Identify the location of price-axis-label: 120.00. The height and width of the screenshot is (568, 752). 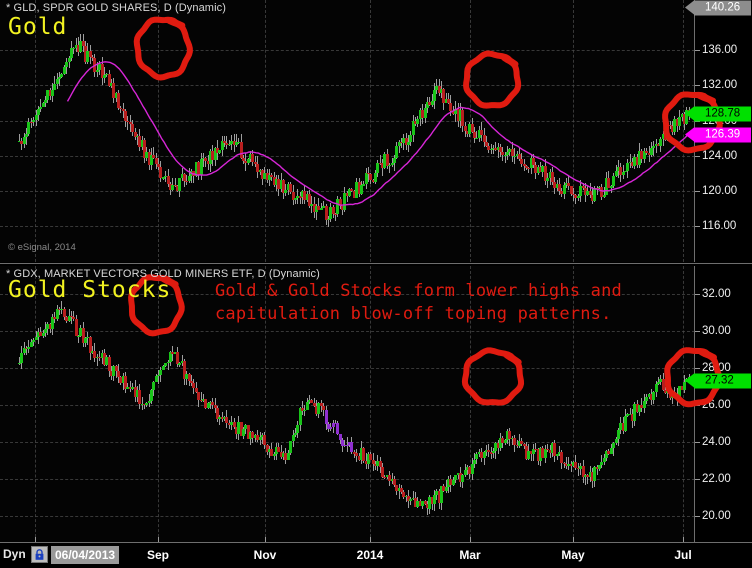
(720, 191).